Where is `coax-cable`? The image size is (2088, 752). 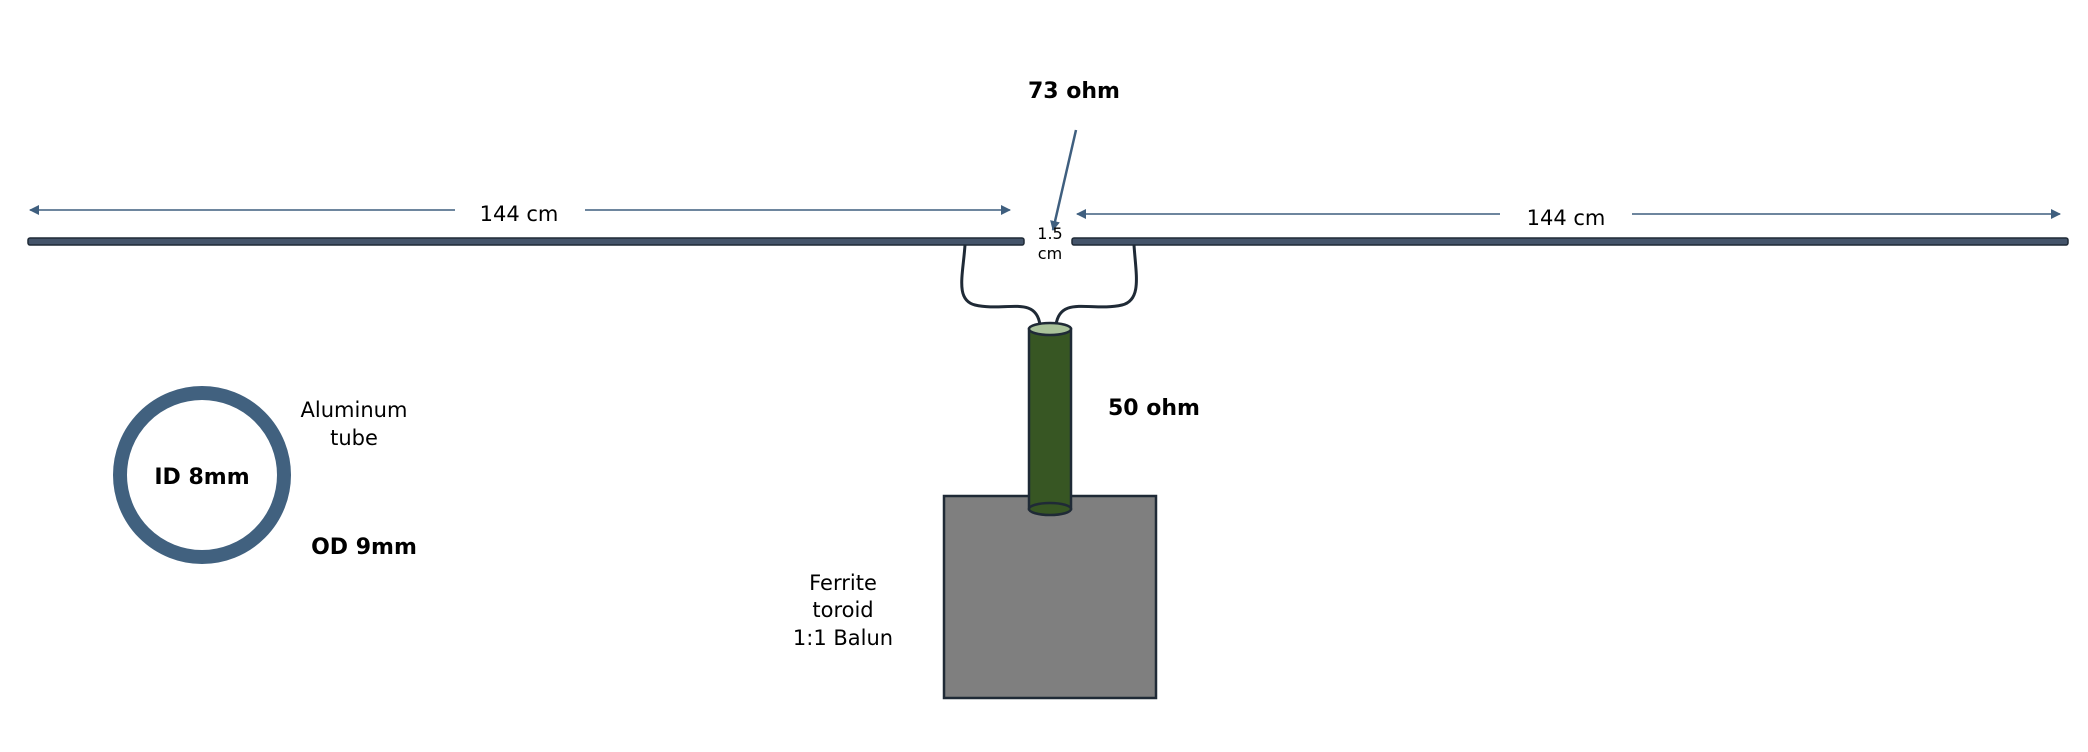
coax-cable is located at coordinates (1050, 419).